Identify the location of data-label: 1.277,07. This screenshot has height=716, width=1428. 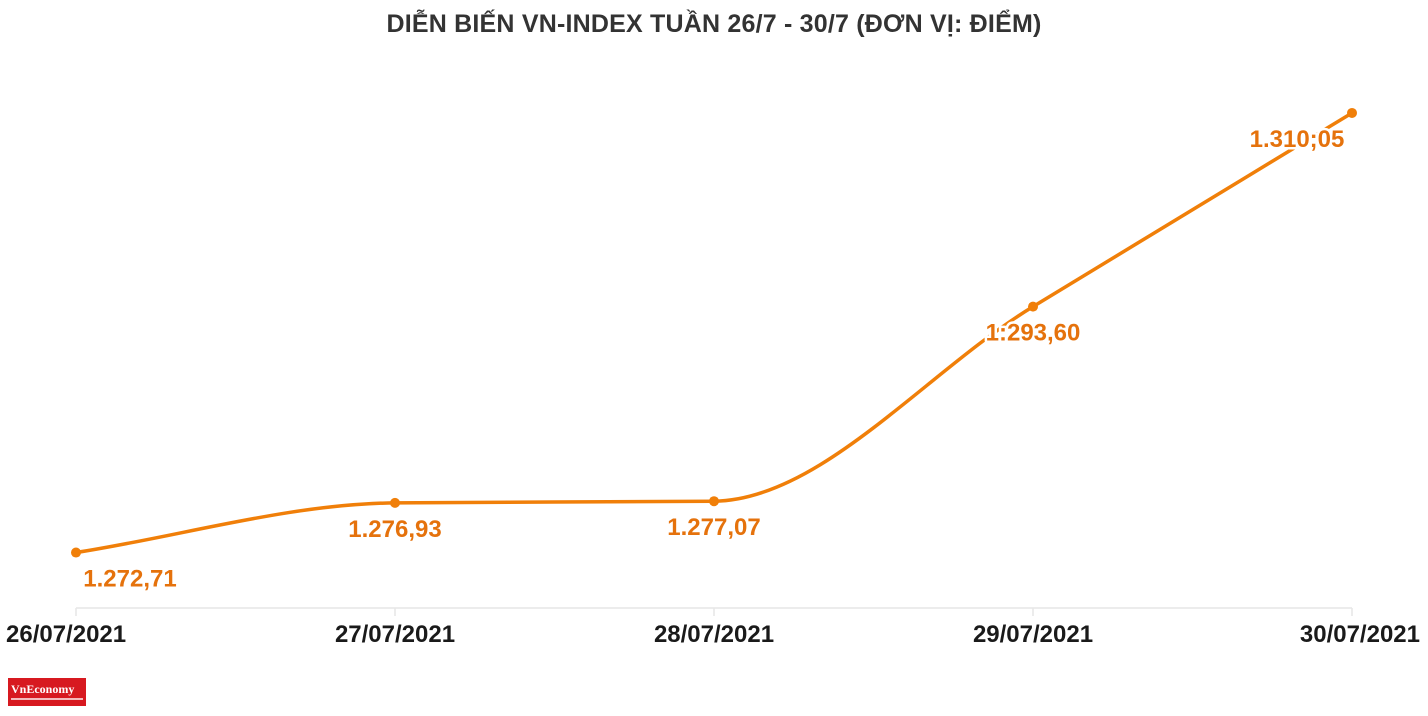
(713, 527).